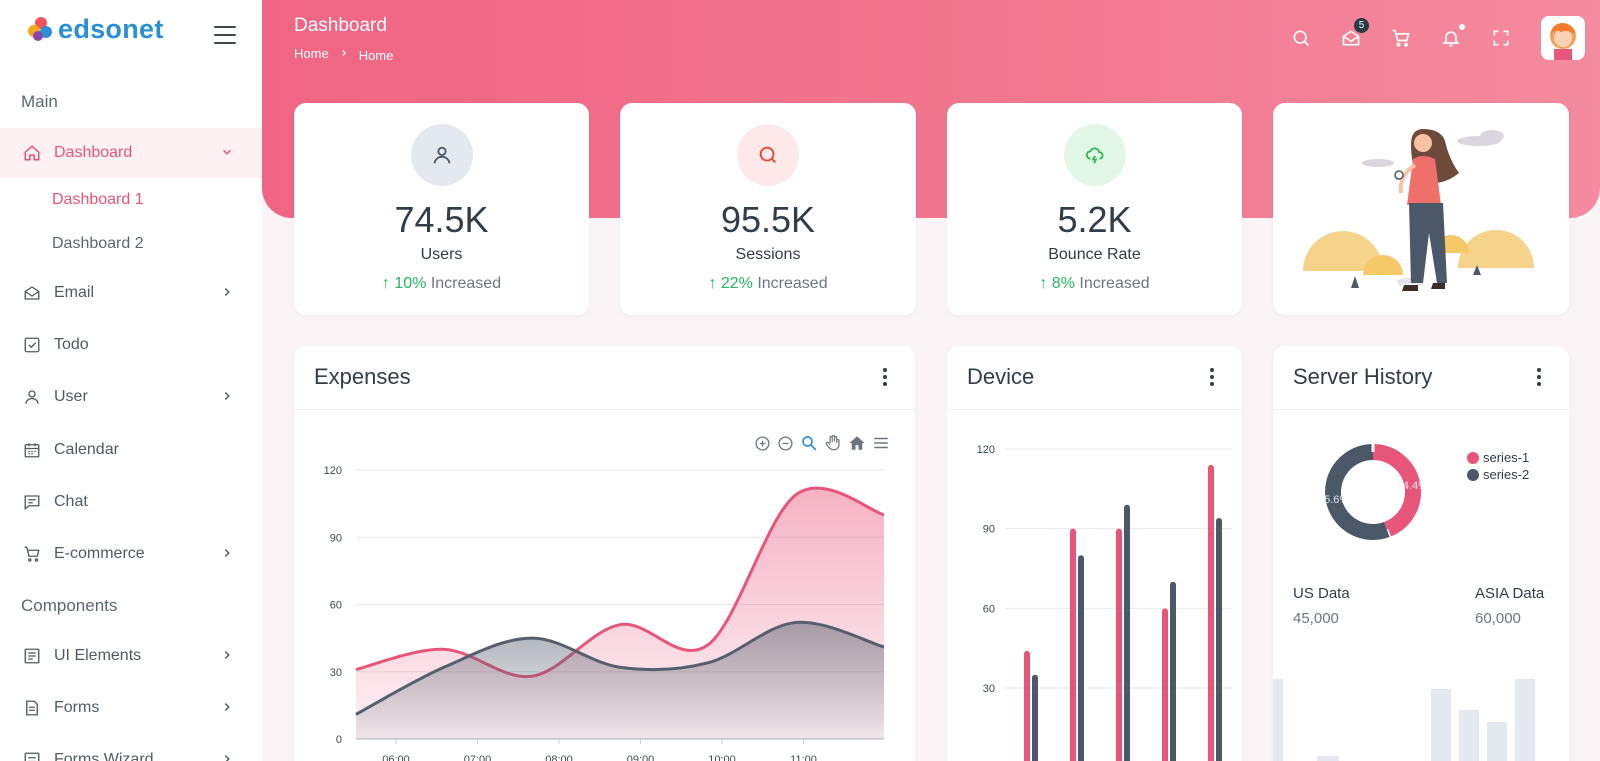 The height and width of the screenshot is (761, 1600). I want to click on sidebar-item-label: Email, so click(74, 292).